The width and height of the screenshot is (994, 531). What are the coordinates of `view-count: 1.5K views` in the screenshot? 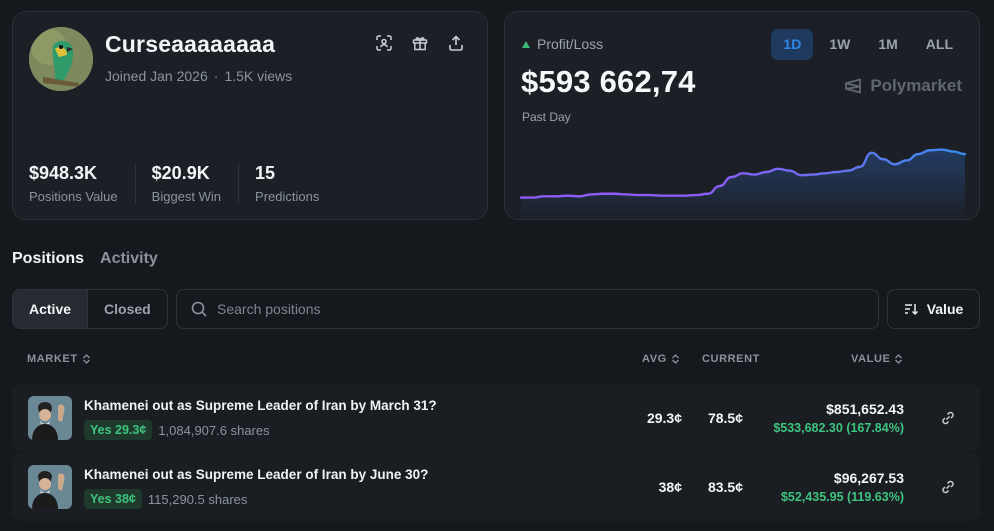 It's located at (258, 76).